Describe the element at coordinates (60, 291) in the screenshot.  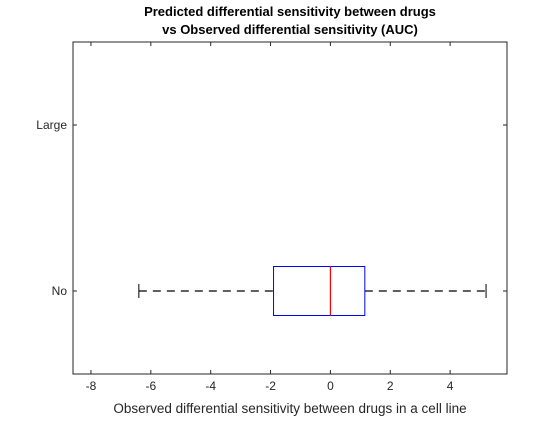
I see `y-tick-label: No` at that location.